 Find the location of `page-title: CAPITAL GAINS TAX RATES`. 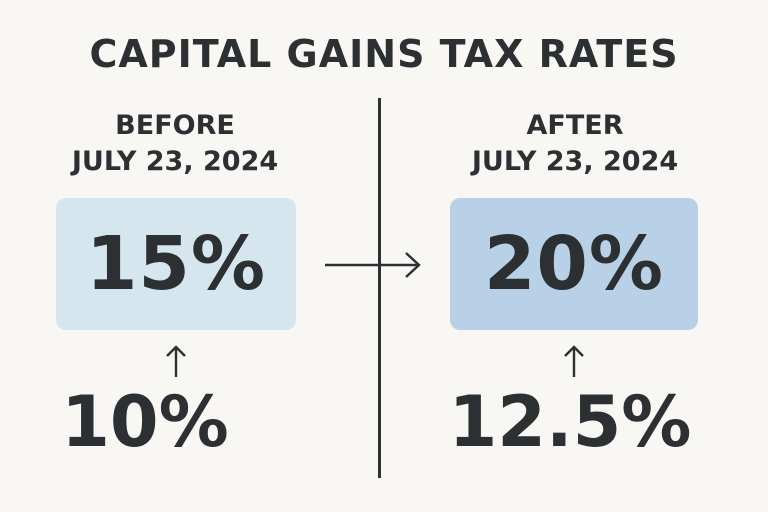

page-title: CAPITAL GAINS TAX RATES is located at coordinates (384, 54).